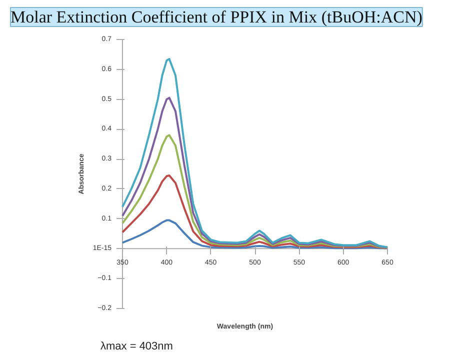 The height and width of the screenshot is (355, 474). What do you see at coordinates (216, 17) in the screenshot?
I see `chart-title: Molar Extinction Coefficient of PPIX in Mix (tBuOH:ACN)` at bounding box center [216, 17].